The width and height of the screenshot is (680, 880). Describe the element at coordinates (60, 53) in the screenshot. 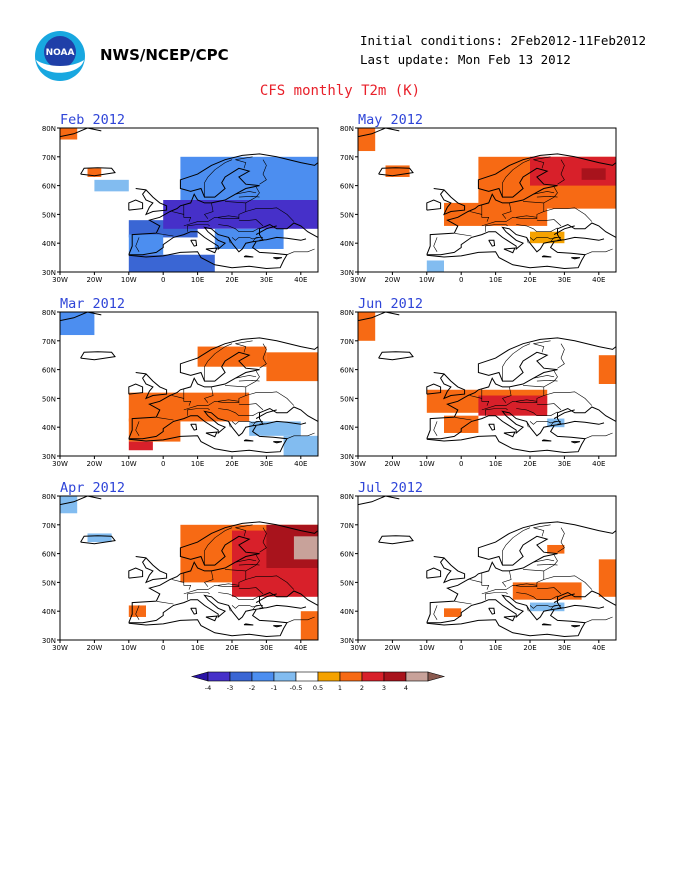

I see `svg-text: NOAA` at that location.